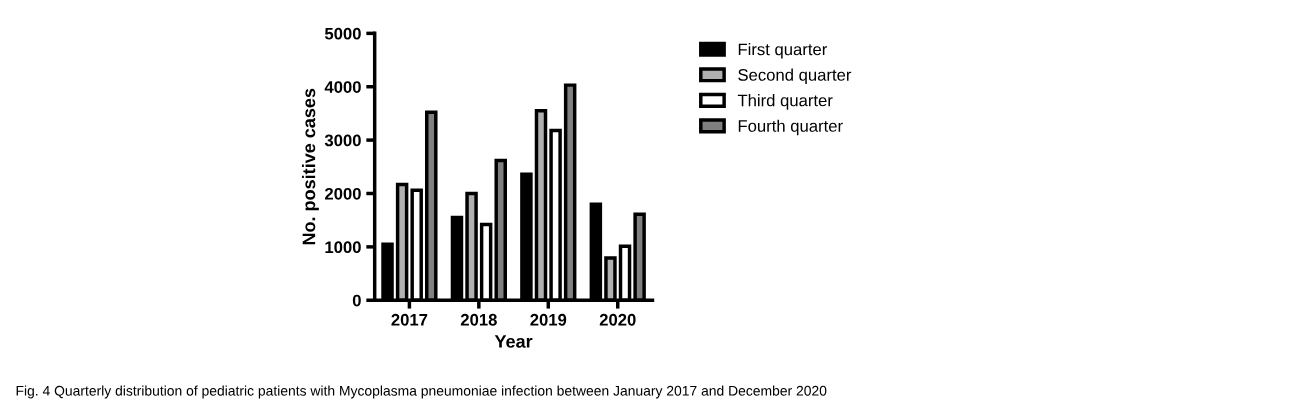 This screenshot has height=417, width=1292. What do you see at coordinates (478, 319) in the screenshot?
I see `x-tick-label: 2018` at bounding box center [478, 319].